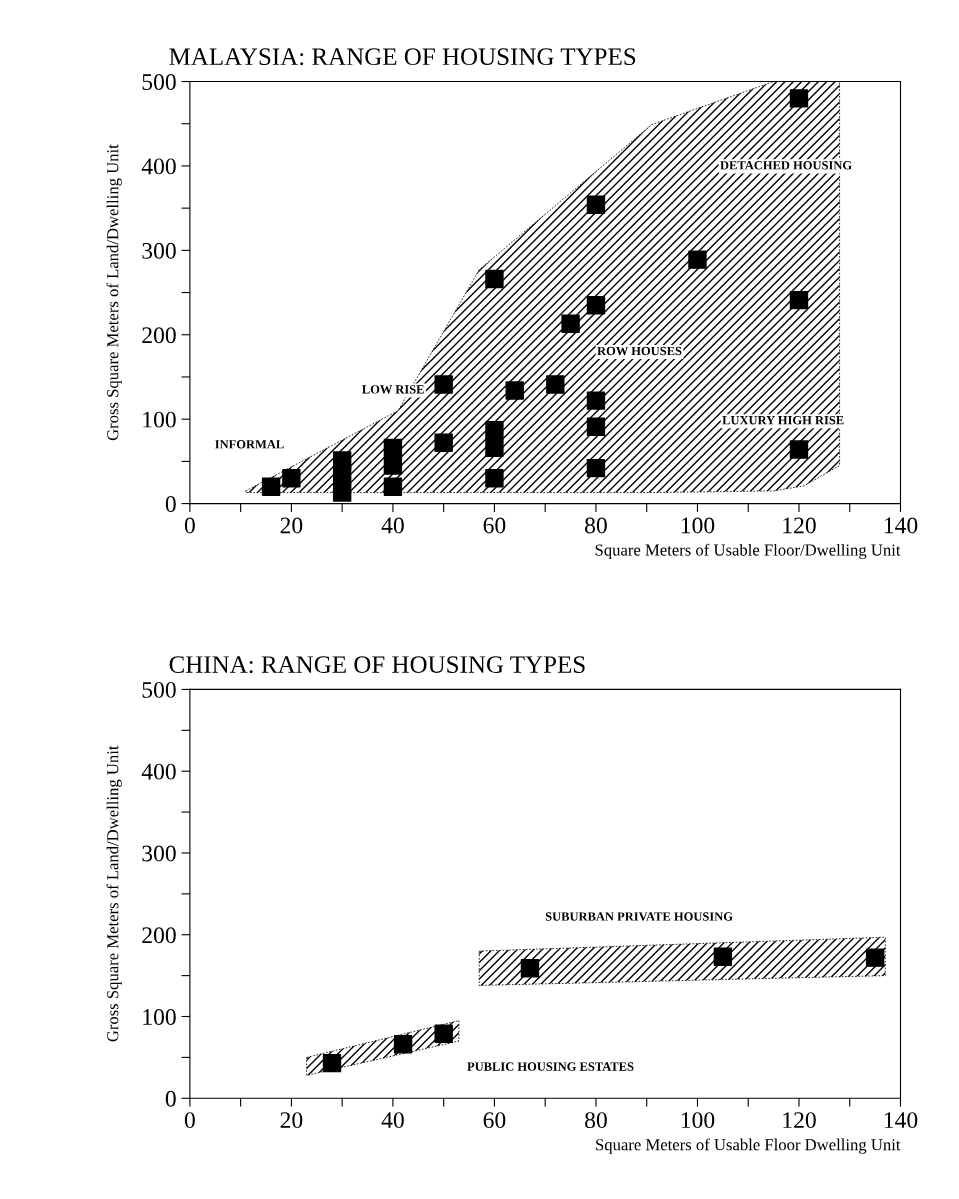 The width and height of the screenshot is (959, 1199). What do you see at coordinates (249, 444) in the screenshot?
I see `annotation: INFORMAL` at bounding box center [249, 444].